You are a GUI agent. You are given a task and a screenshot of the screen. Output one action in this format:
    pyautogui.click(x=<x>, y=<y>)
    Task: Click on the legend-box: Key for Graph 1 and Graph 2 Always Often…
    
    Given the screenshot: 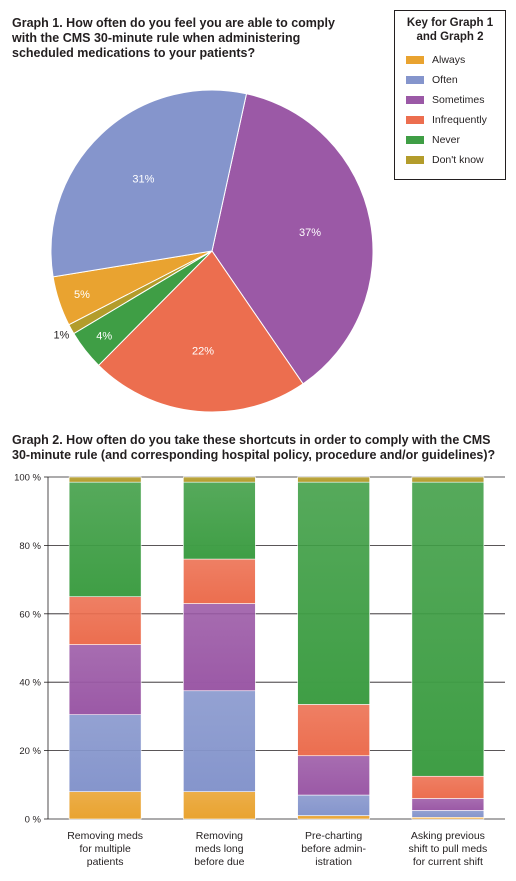 What is the action you would take?
    pyautogui.click(x=450, y=95)
    